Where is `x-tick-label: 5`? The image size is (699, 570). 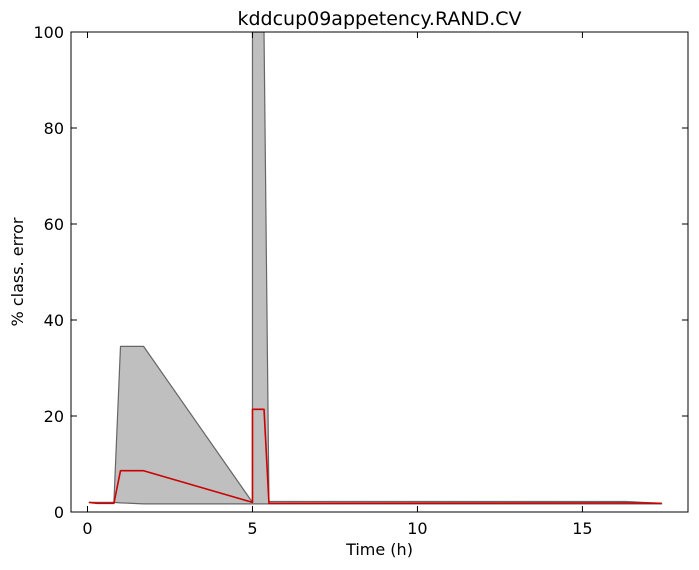
x-tick-label: 5 is located at coordinates (252, 528).